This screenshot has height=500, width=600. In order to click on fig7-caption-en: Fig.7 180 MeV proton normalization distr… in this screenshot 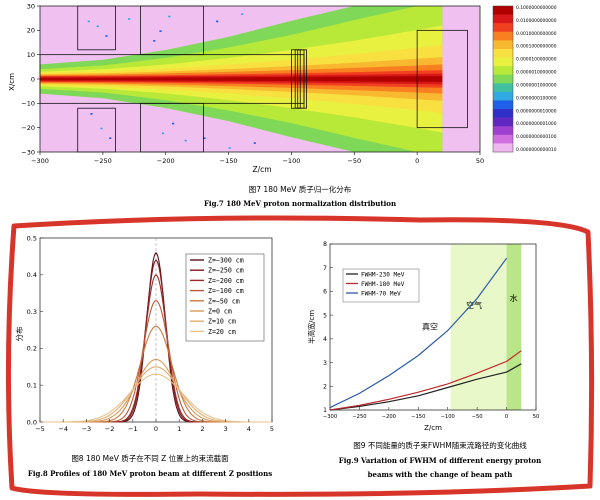, I will do `click(300, 203)`.